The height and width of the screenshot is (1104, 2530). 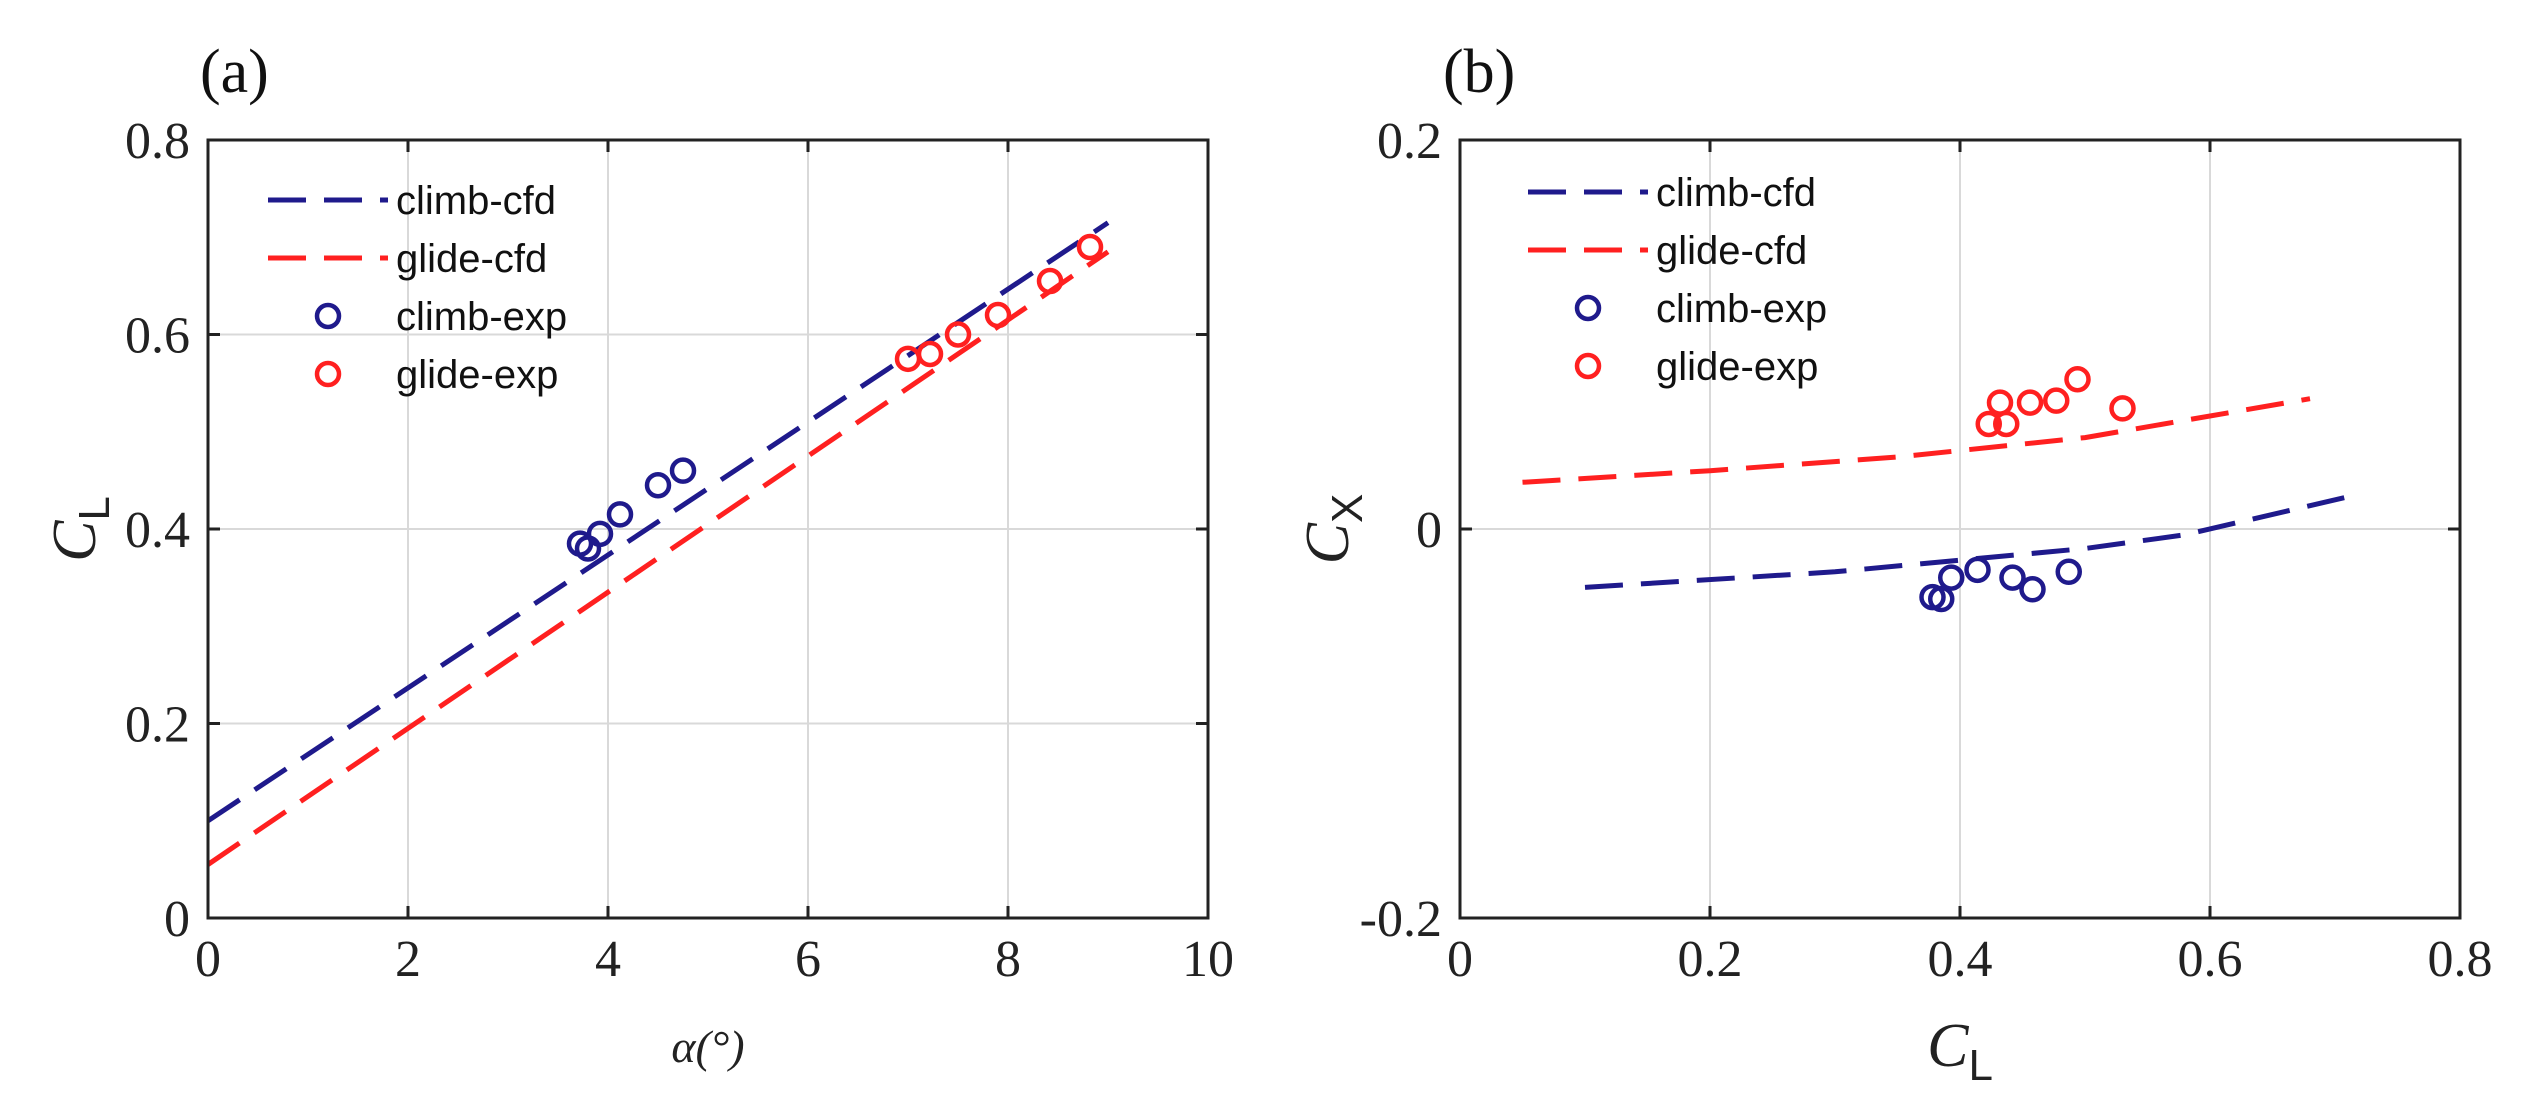 I want to click on y-axis-title: CX, so click(x=1333, y=529).